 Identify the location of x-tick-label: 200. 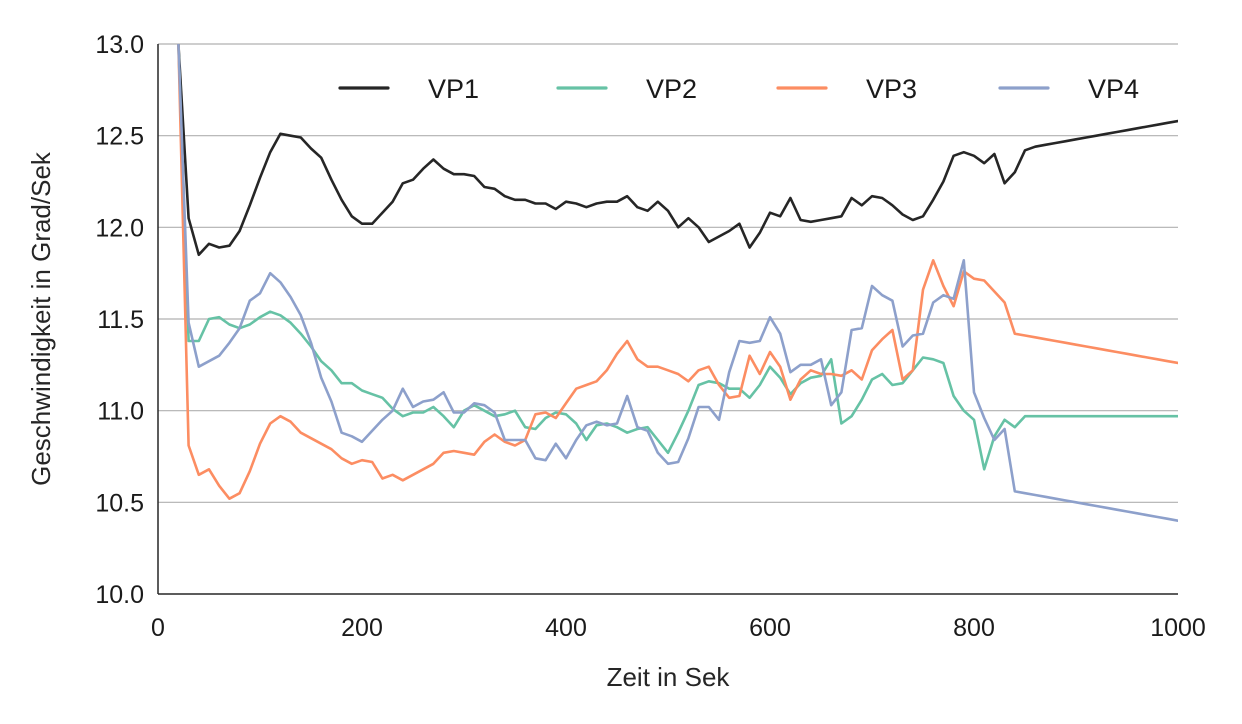
(362, 628).